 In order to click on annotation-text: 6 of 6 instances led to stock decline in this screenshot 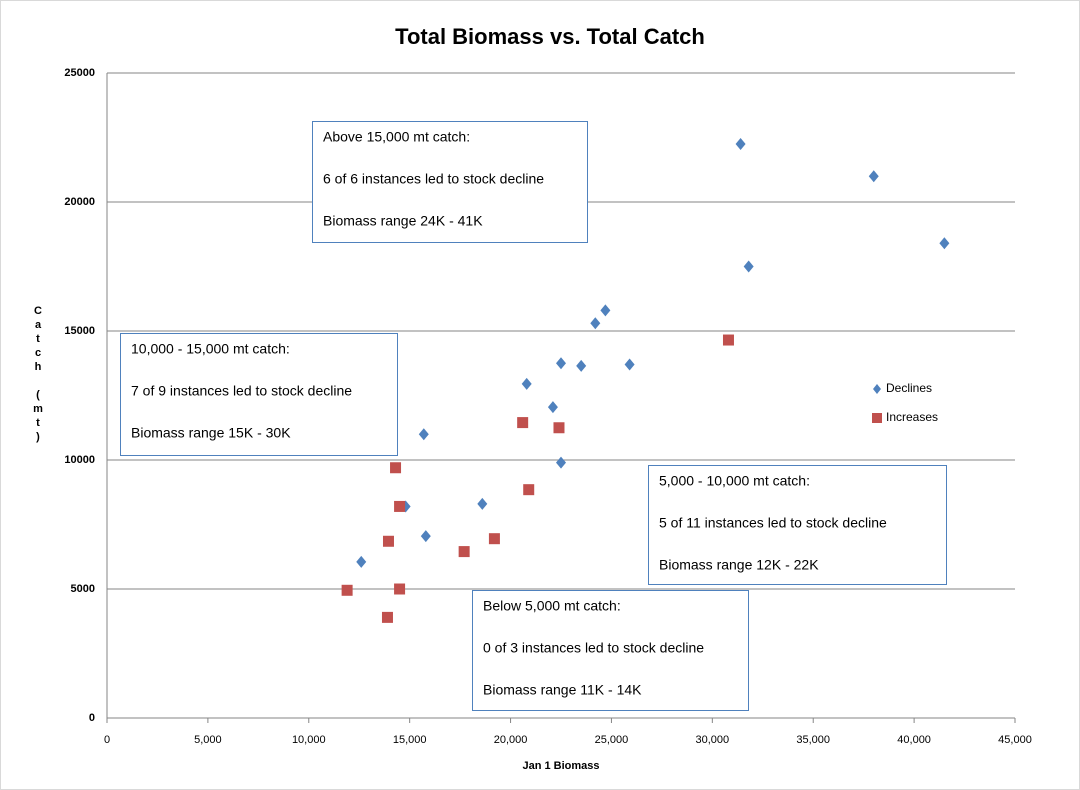, I will do `click(433, 179)`.